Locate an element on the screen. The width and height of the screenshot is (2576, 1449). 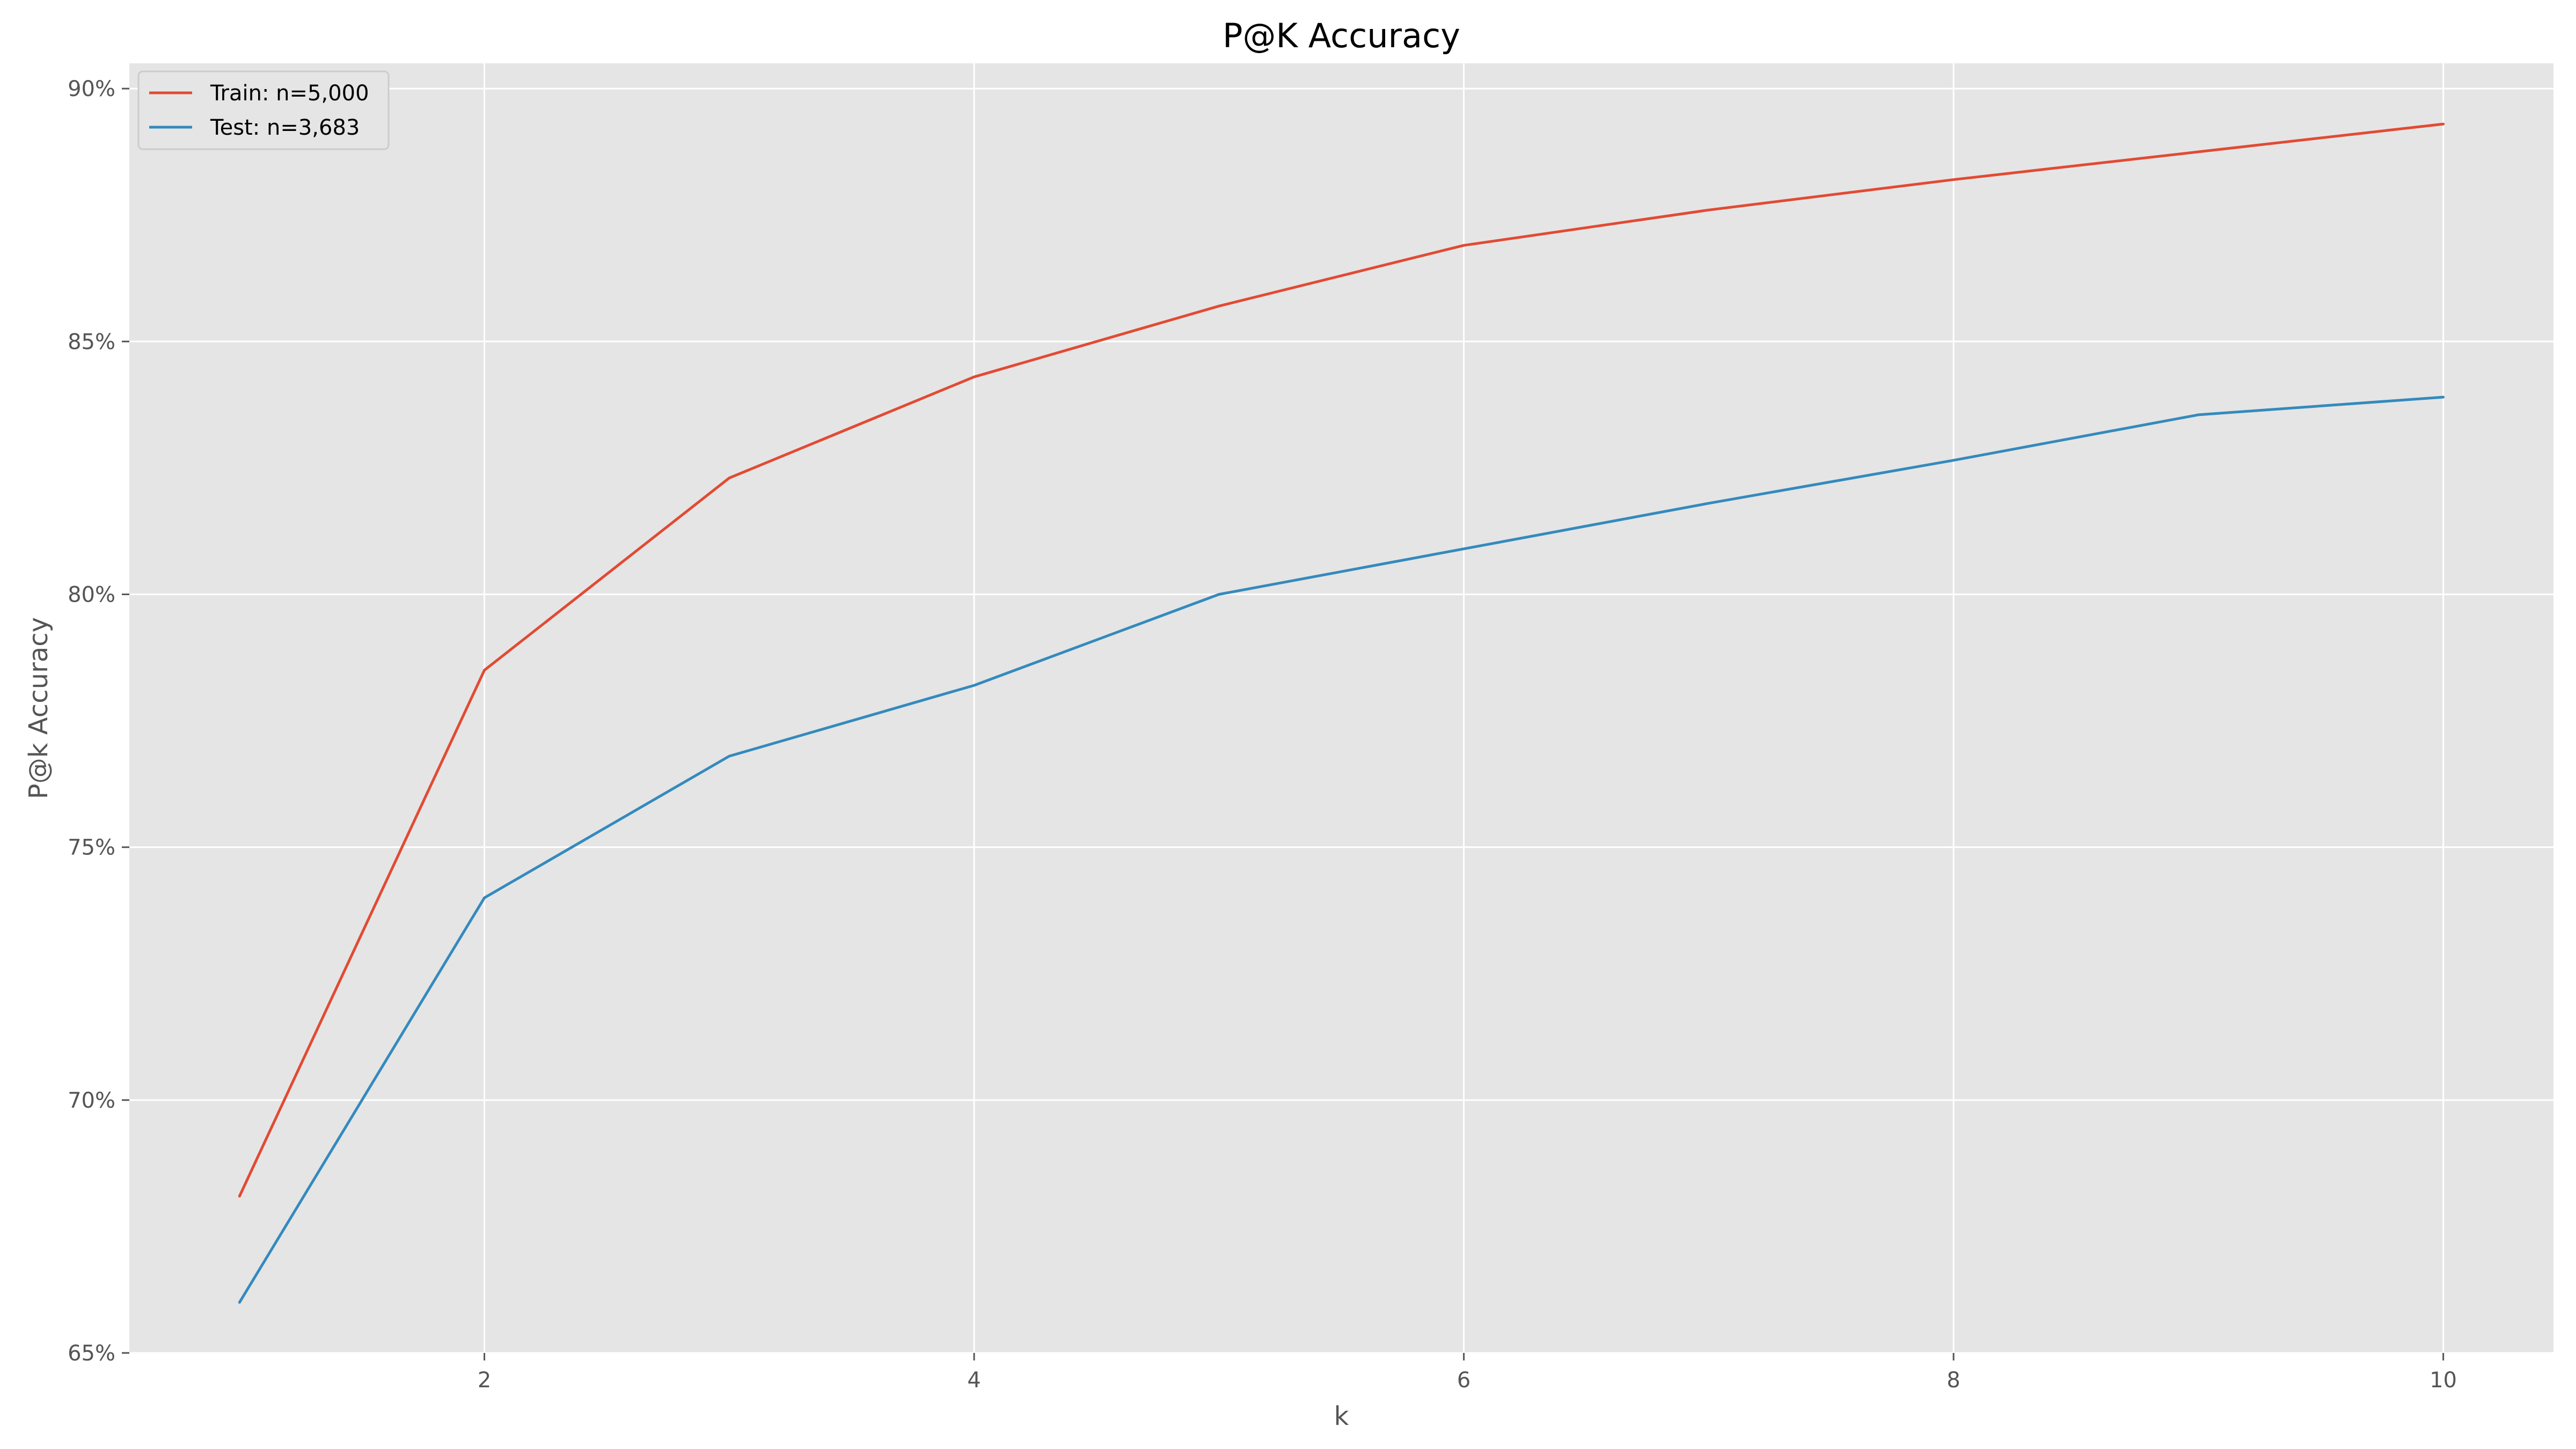
y-tick-label-70: 70% is located at coordinates (91, 1100).